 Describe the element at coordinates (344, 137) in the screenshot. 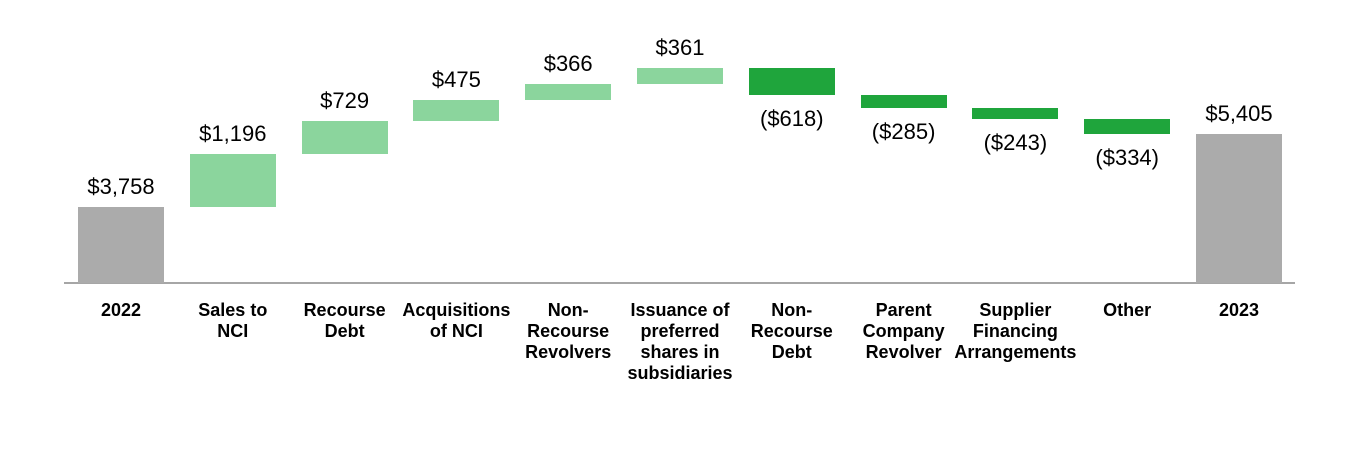

I see `waterfall-bar-recourse-debt` at that location.